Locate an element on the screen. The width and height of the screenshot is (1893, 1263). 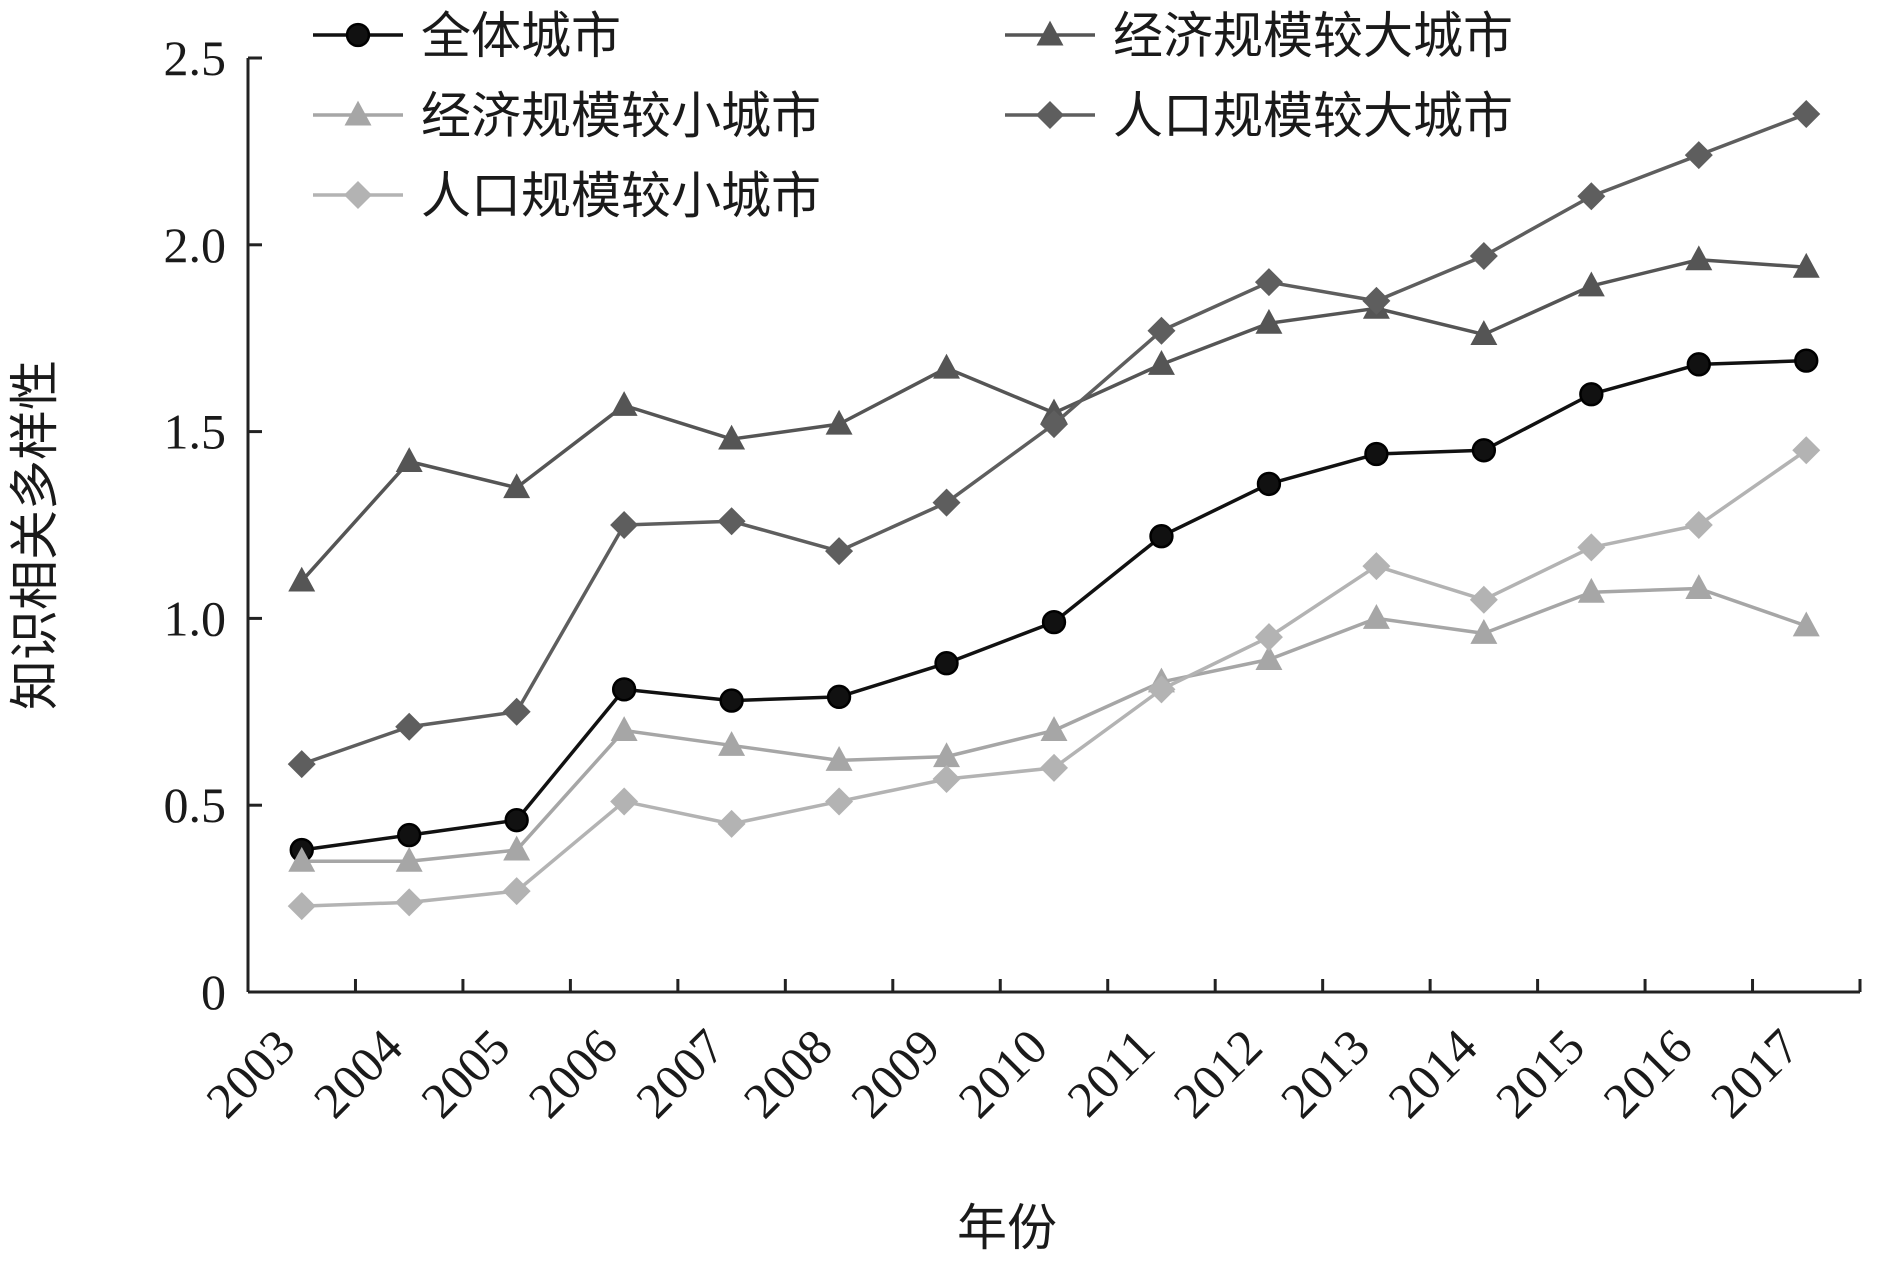
legend-label: 人口规模较小城市 is located at coordinates (621, 196).